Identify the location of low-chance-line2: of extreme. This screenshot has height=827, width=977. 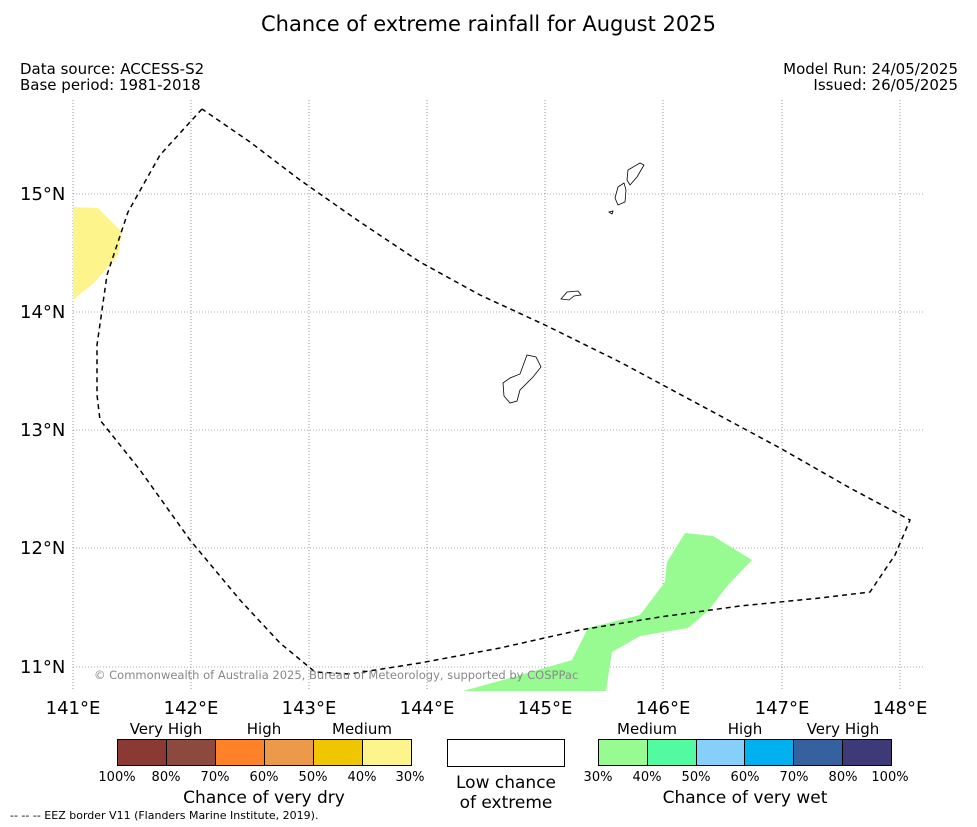
(506, 803).